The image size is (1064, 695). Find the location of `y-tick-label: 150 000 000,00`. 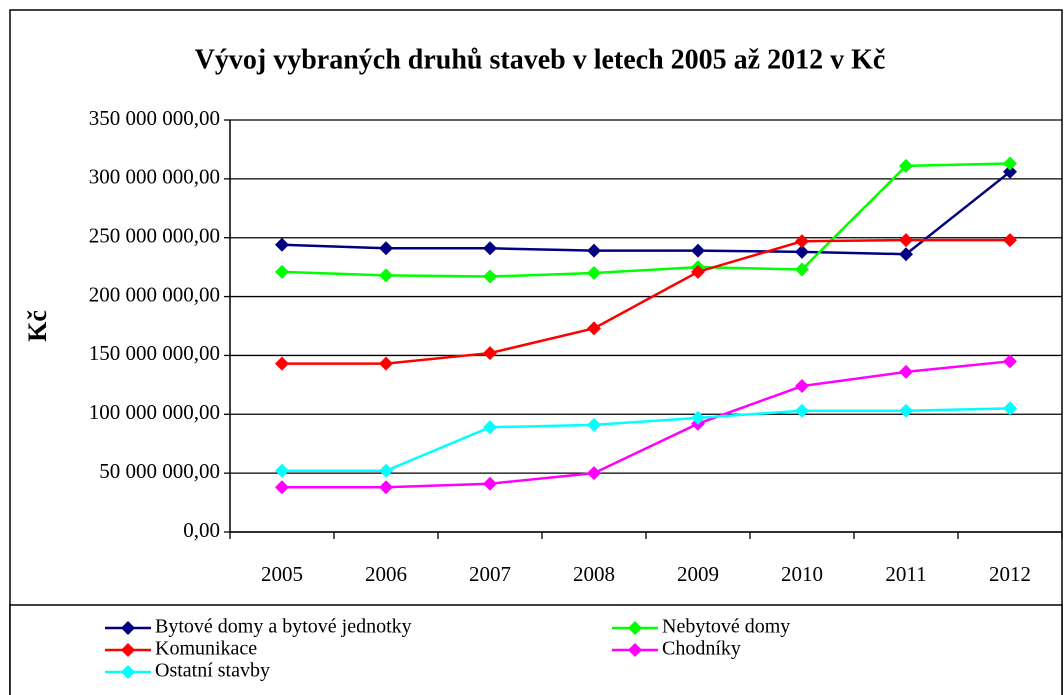

y-tick-label: 150 000 000,00 is located at coordinates (154, 353).